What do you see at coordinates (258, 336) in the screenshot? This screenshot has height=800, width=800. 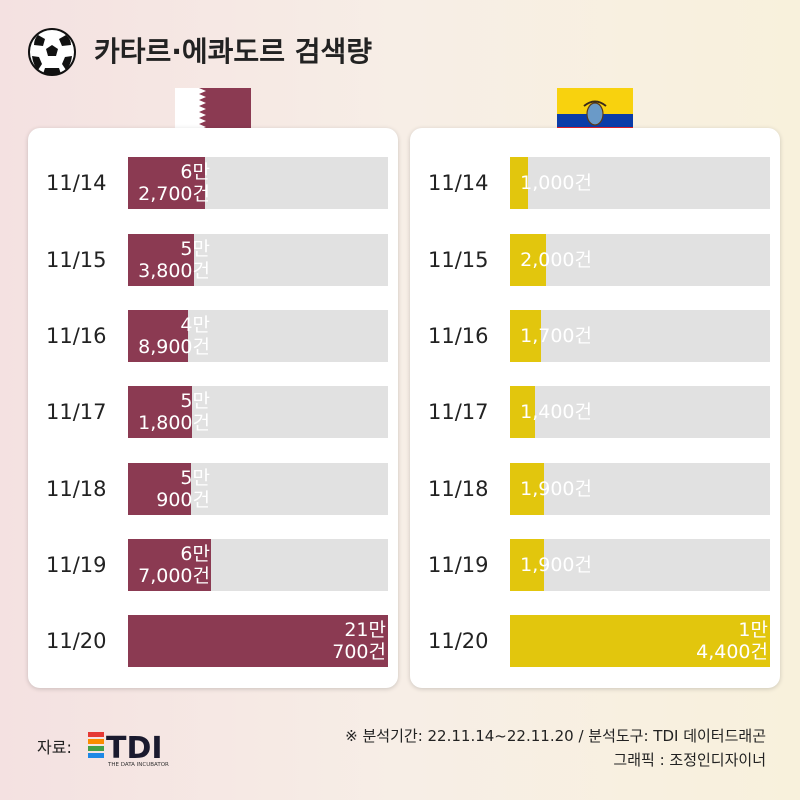 I see `bar-track: 4만 8,900건` at bounding box center [258, 336].